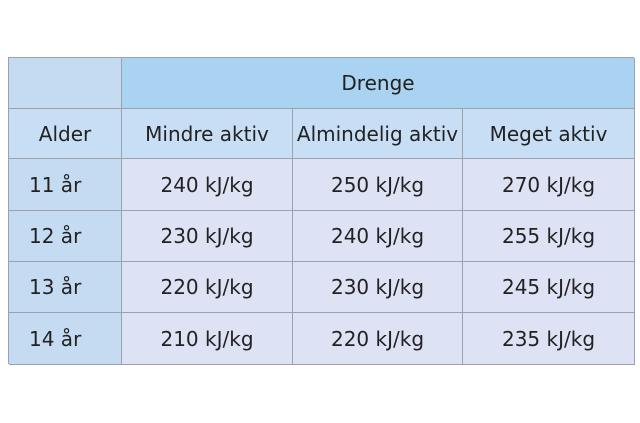 The image size is (640, 423). I want to click on table-cell: 235 kJ/kg, so click(549, 339).